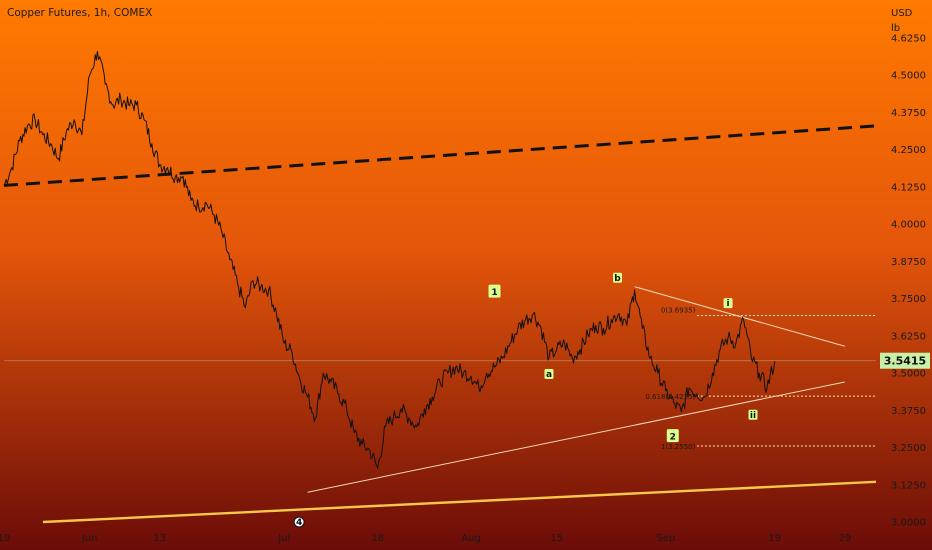 The height and width of the screenshot is (550, 932). Describe the element at coordinates (908, 76) in the screenshot. I see `y-tick-label: 4.5000` at that location.